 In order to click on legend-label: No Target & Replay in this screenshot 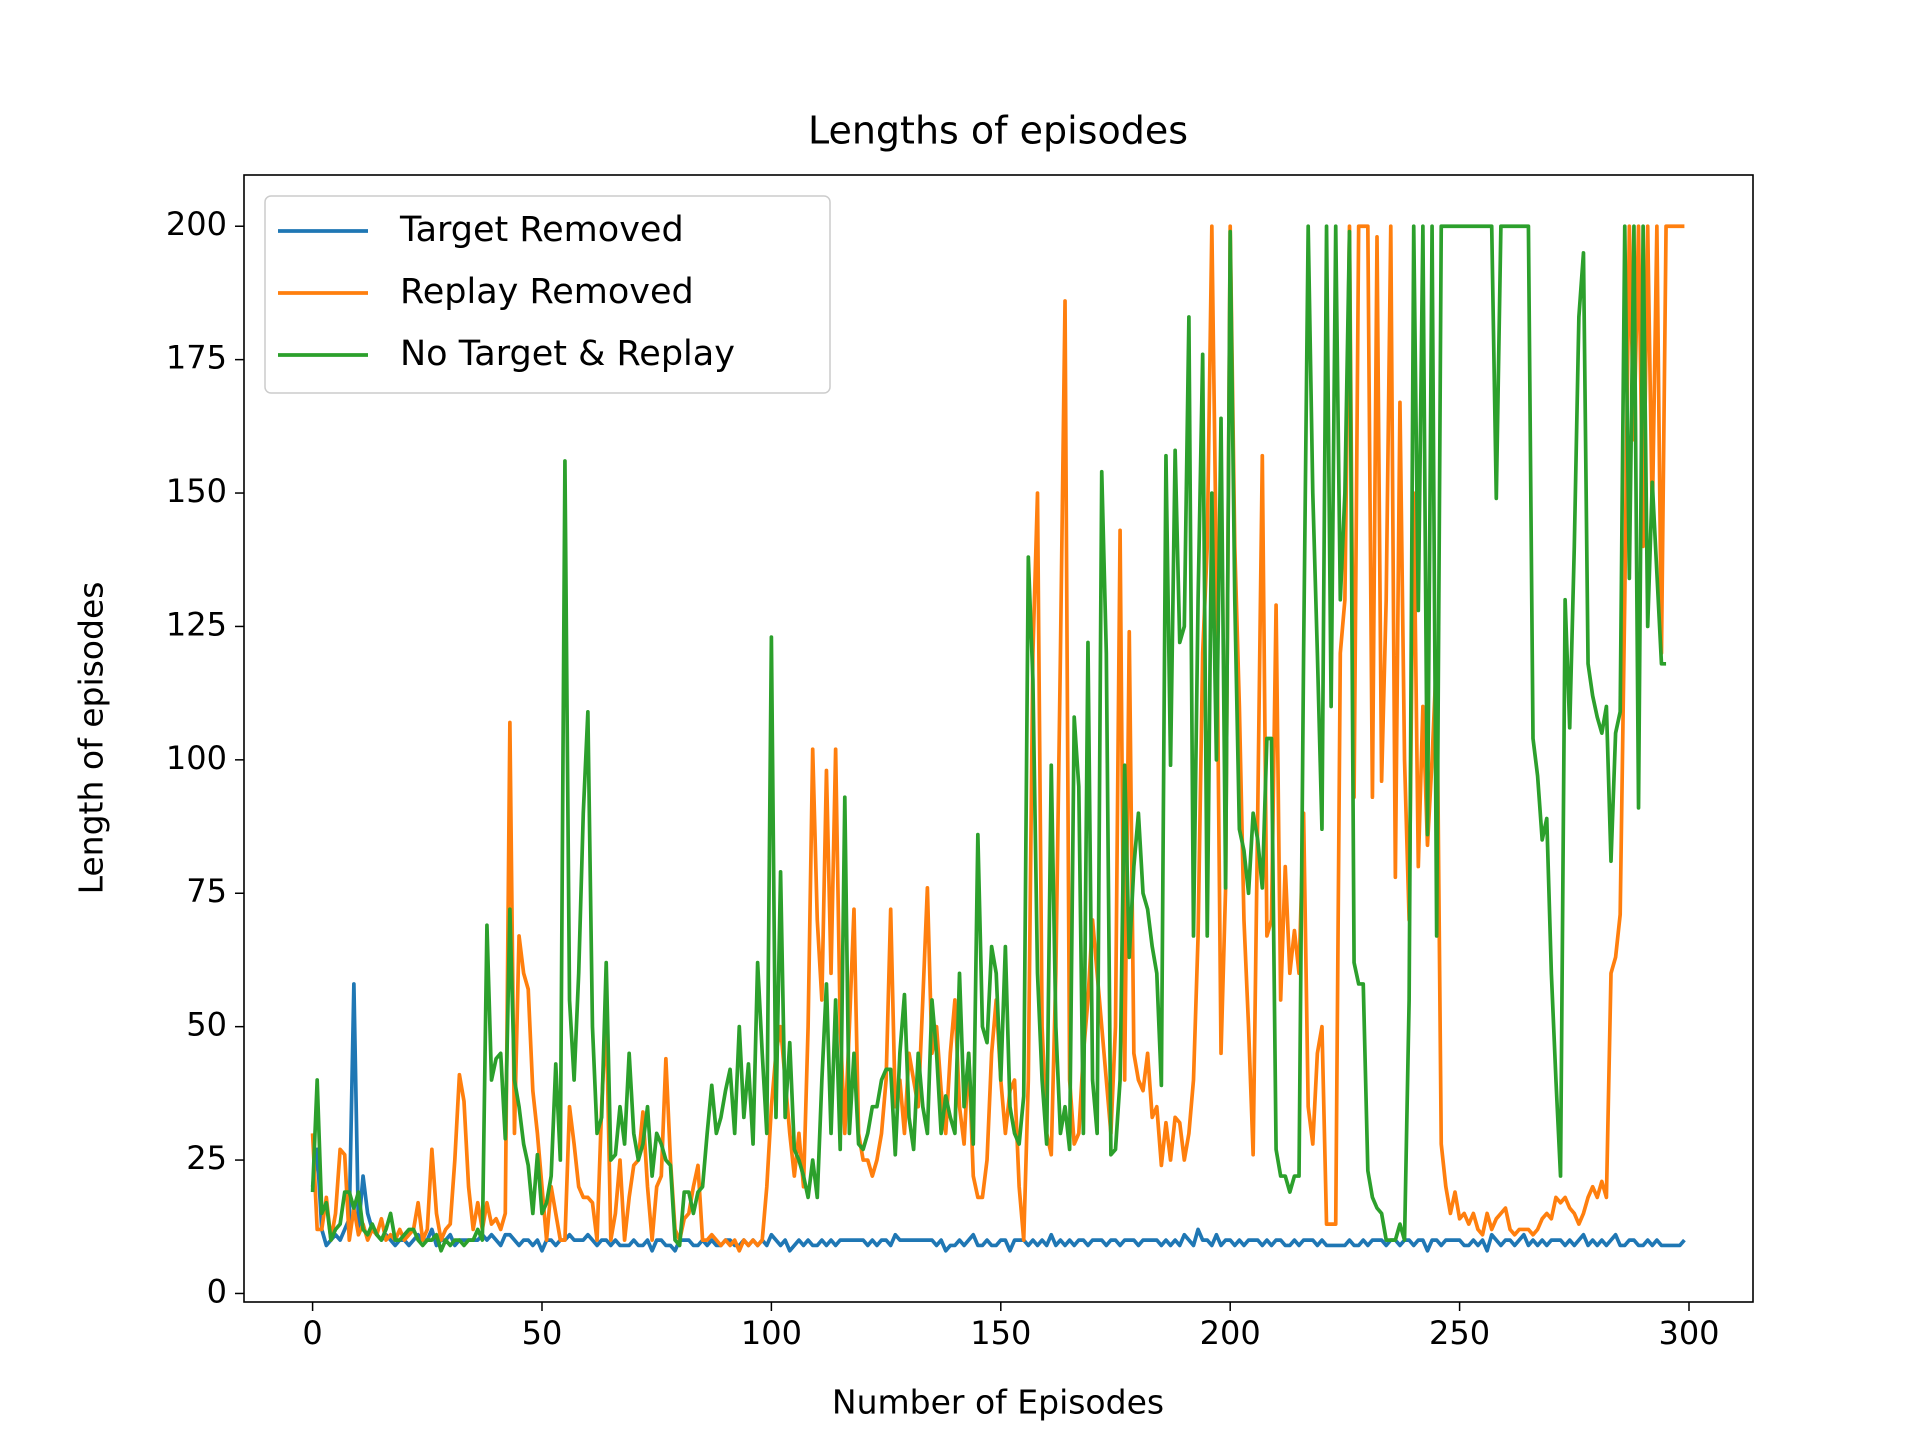, I will do `click(567, 354)`.